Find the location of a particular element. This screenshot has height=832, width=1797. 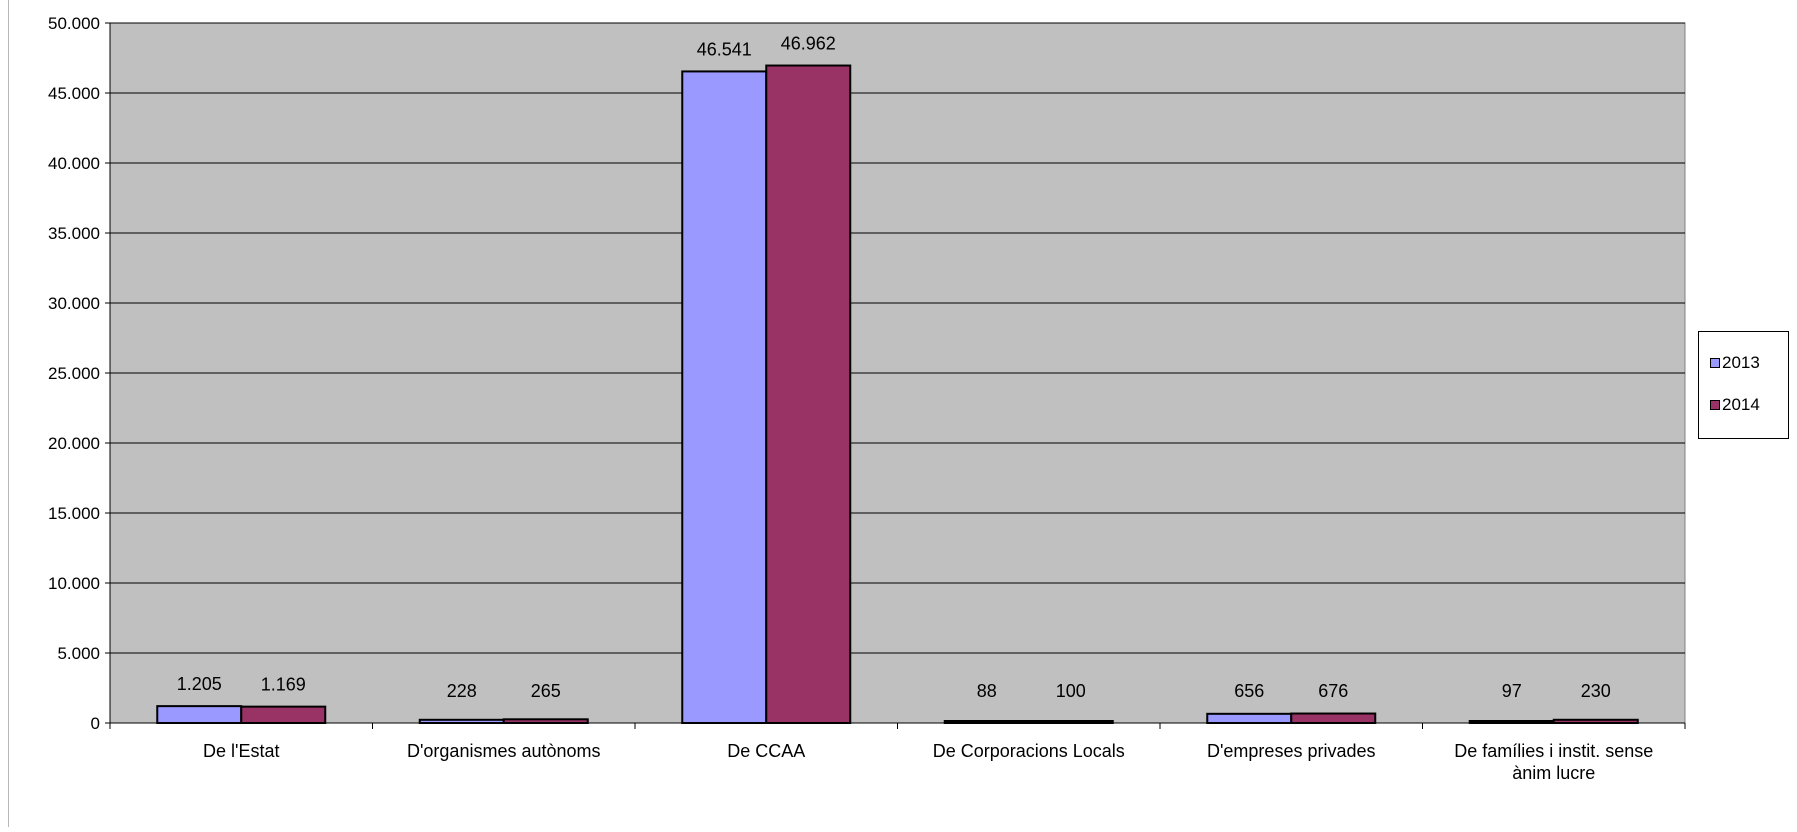

data-label-2014-3: 100 is located at coordinates (1071, 691).